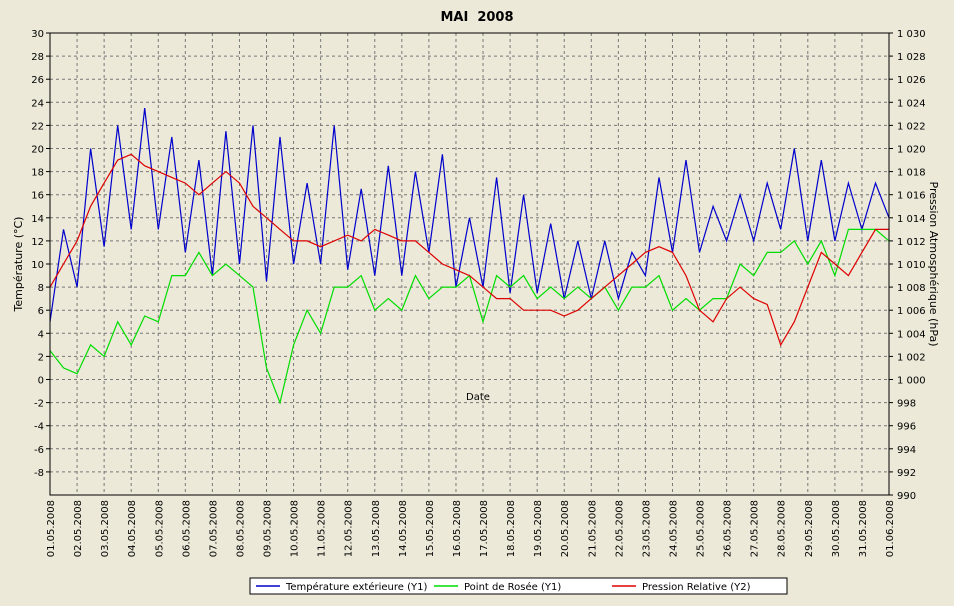 This screenshot has height=606, width=954. What do you see at coordinates (476, 17) in the screenshot?
I see `chart-title: MAI 2008` at bounding box center [476, 17].